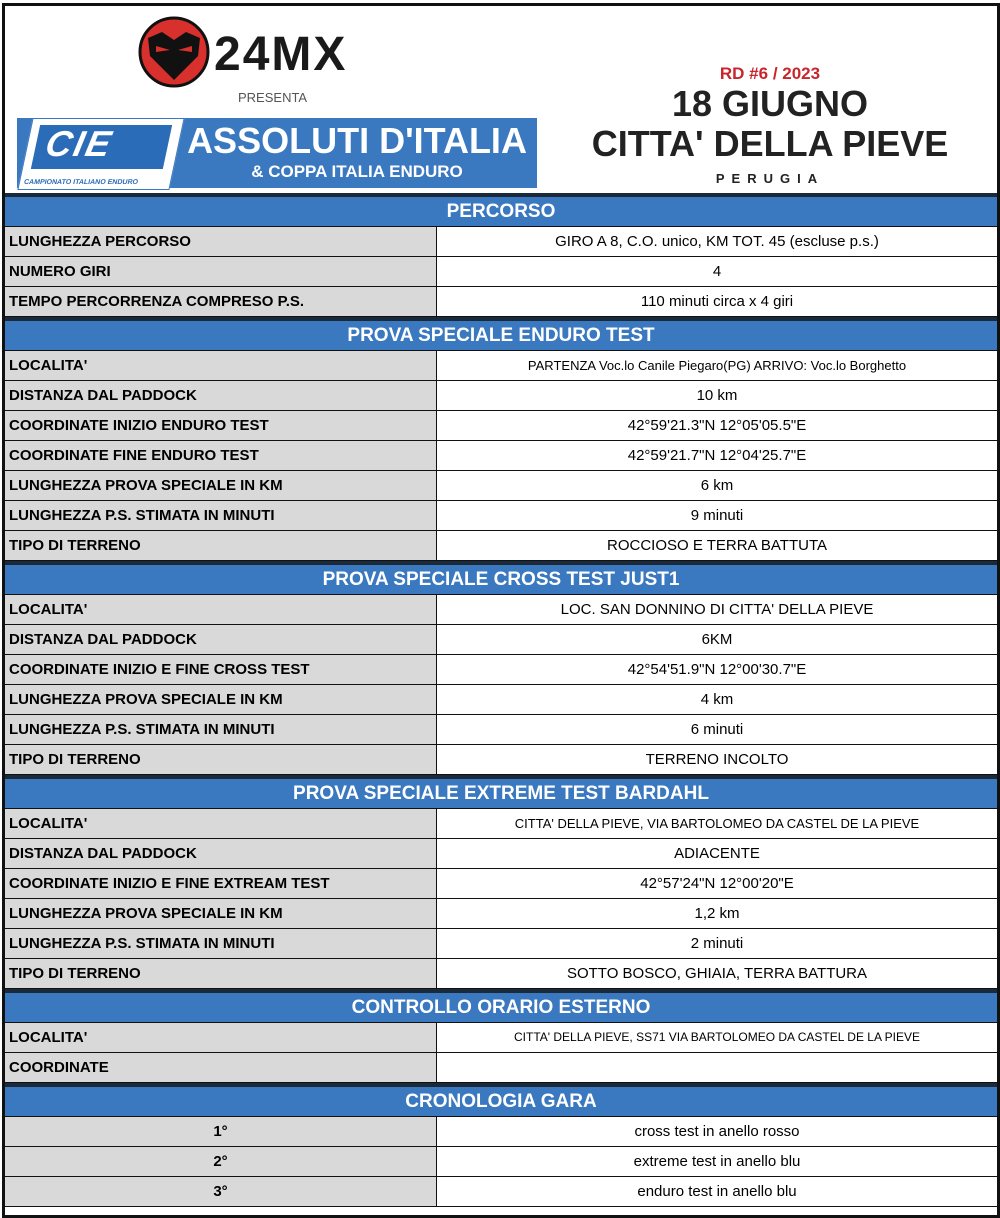 This screenshot has width=1000, height=1218. Describe the element at coordinates (221, 301) in the screenshot. I see `row-label: TEMPO PERCORRENZA COMPRESO P.S.` at that location.